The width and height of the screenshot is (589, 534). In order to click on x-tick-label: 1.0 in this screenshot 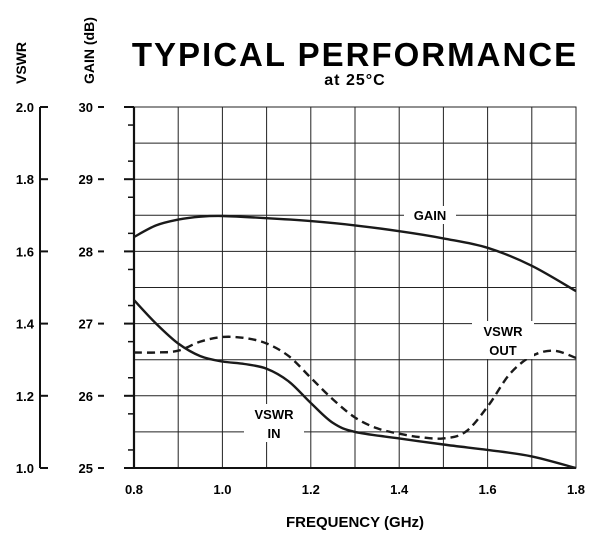, I will do `click(222, 489)`.